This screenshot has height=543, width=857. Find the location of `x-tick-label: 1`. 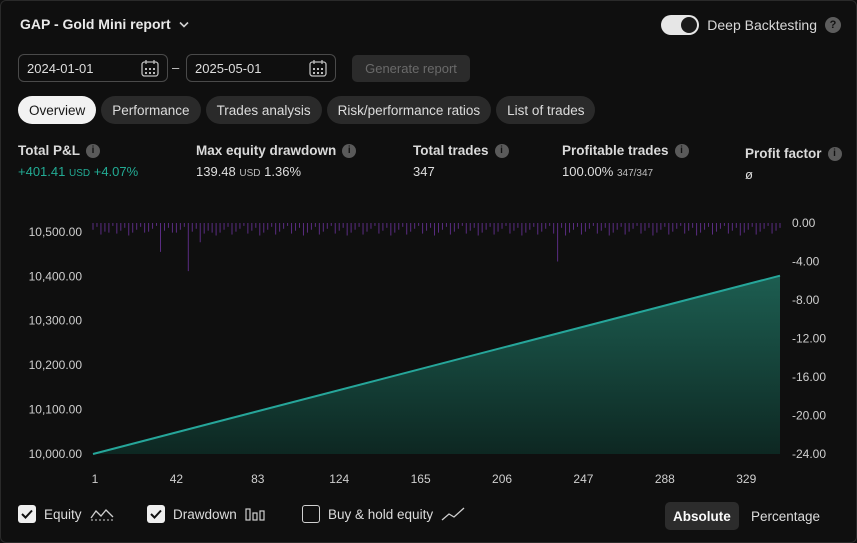

x-tick-label: 1 is located at coordinates (95, 479).